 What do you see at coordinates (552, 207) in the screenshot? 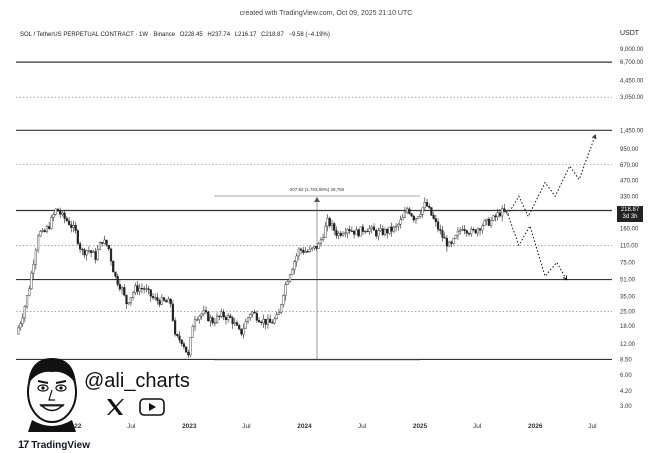
I see `projection-layer` at bounding box center [552, 207].